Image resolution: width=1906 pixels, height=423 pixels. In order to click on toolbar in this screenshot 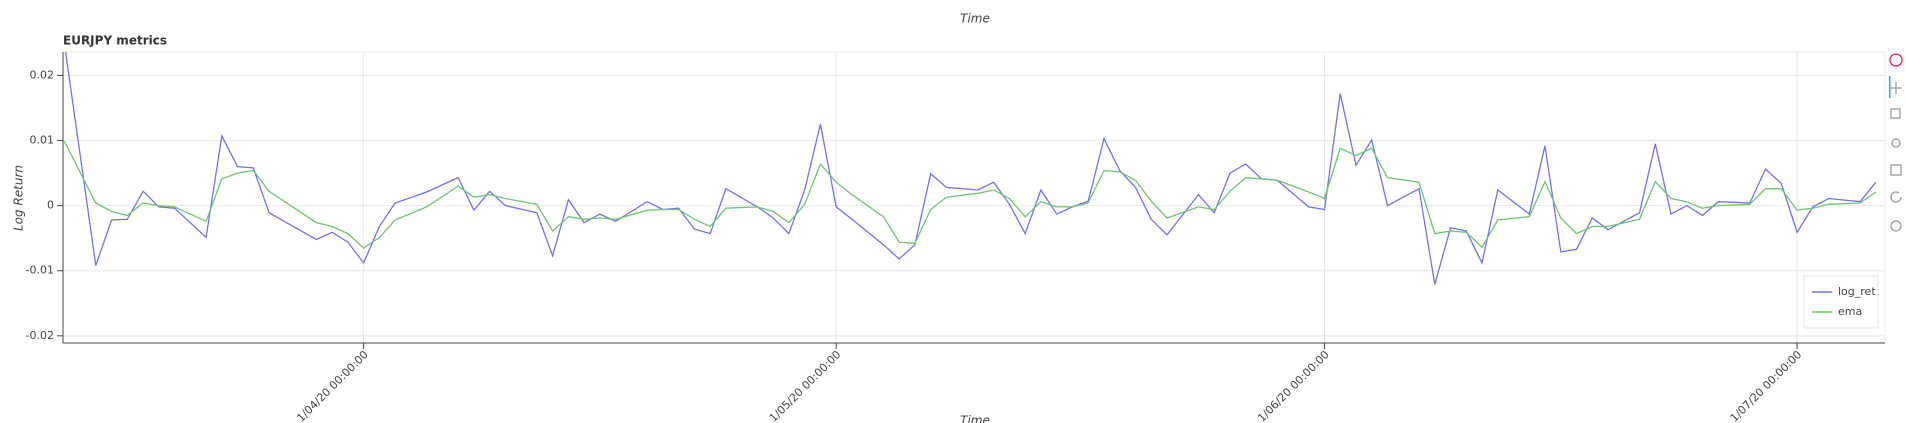, I will do `click(1896, 142)`.